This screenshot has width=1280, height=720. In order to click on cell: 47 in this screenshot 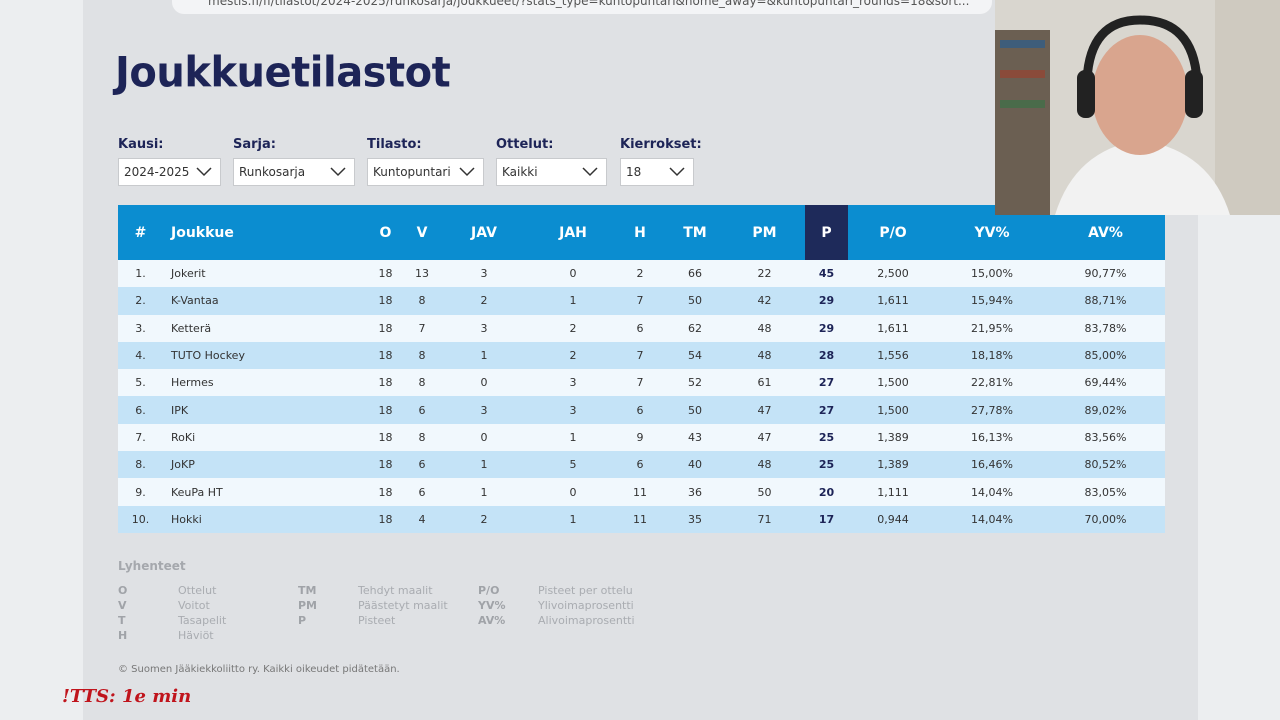, I will do `click(764, 410)`.